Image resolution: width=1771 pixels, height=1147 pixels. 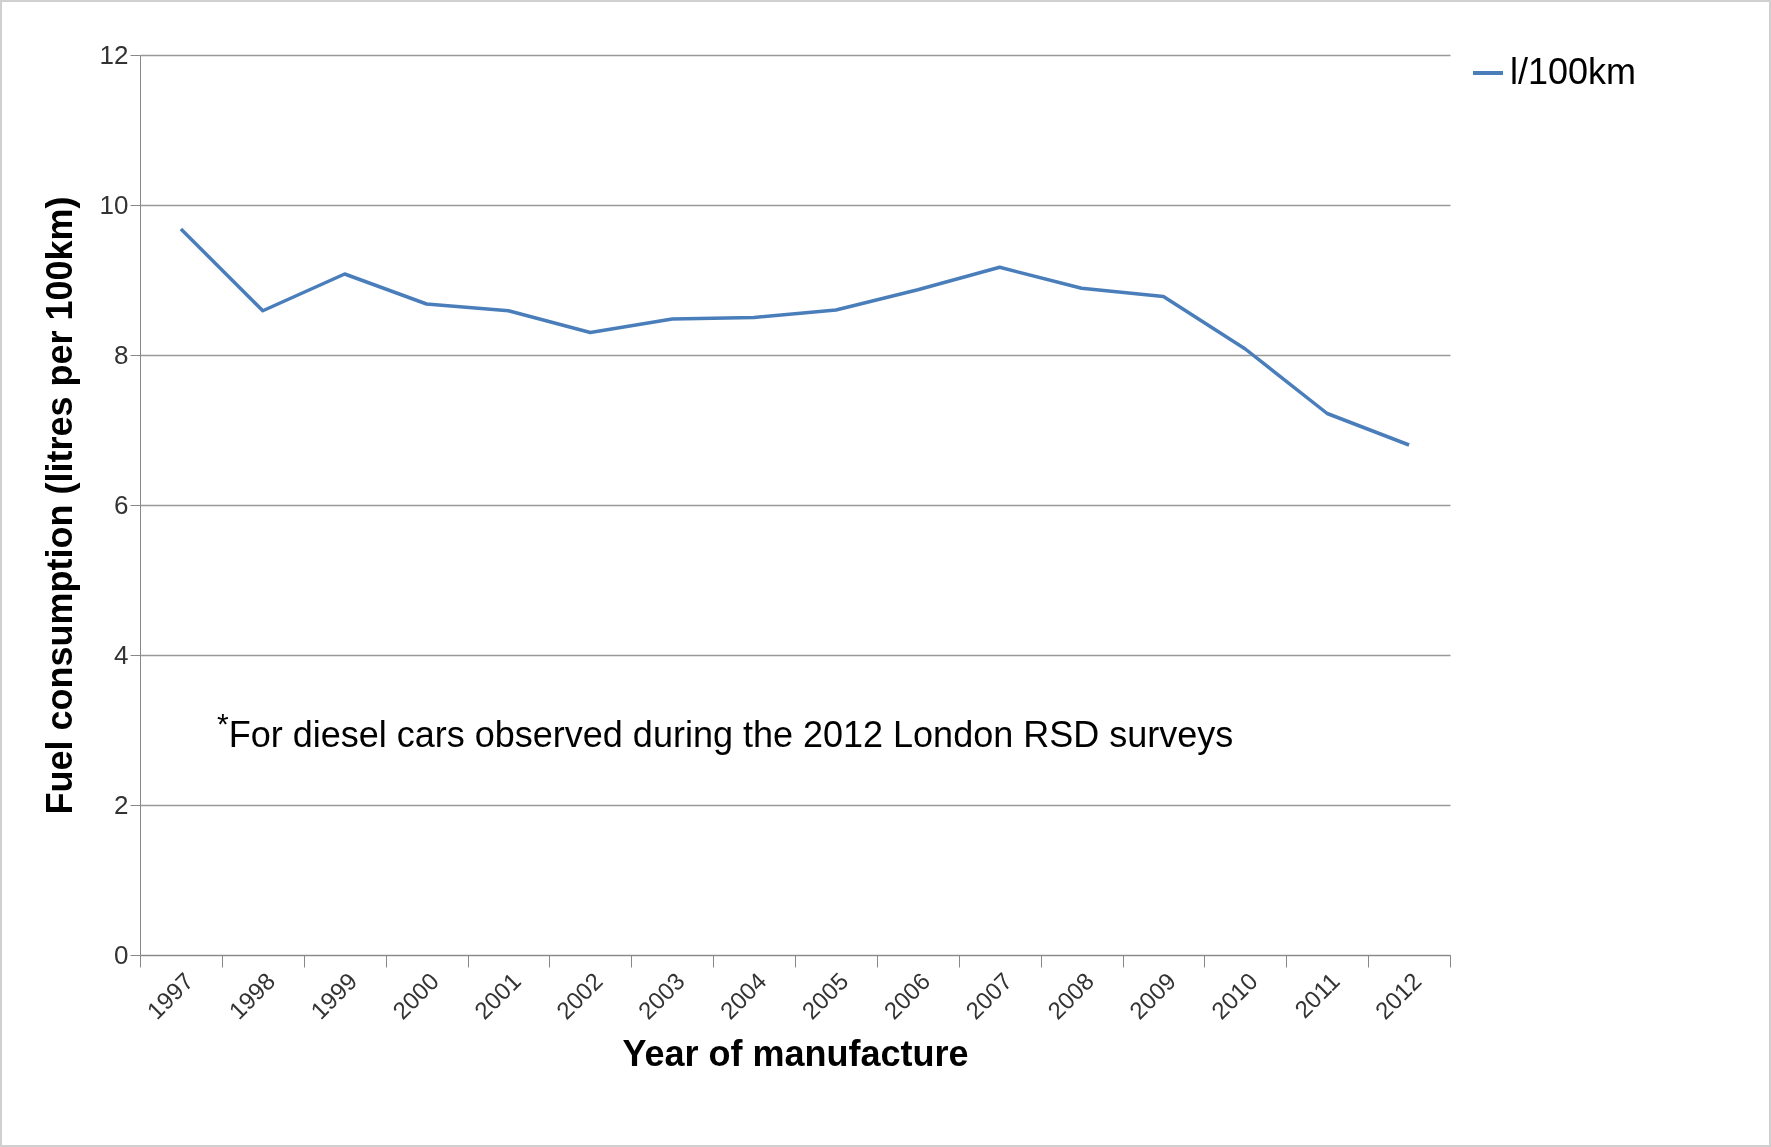 I want to click on y-tick-label: 4, so click(x=121, y=654).